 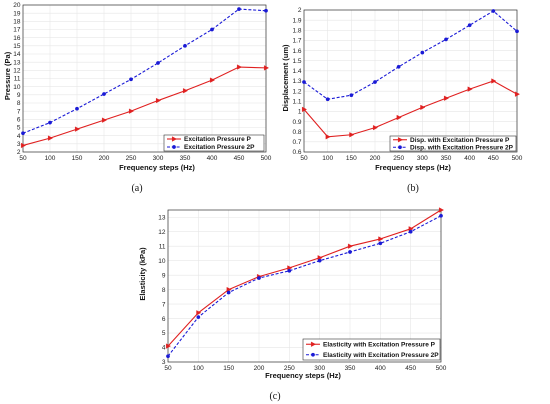 What do you see at coordinates (380, 368) in the screenshot?
I see `chart-elasticity-xtick: 400` at bounding box center [380, 368].